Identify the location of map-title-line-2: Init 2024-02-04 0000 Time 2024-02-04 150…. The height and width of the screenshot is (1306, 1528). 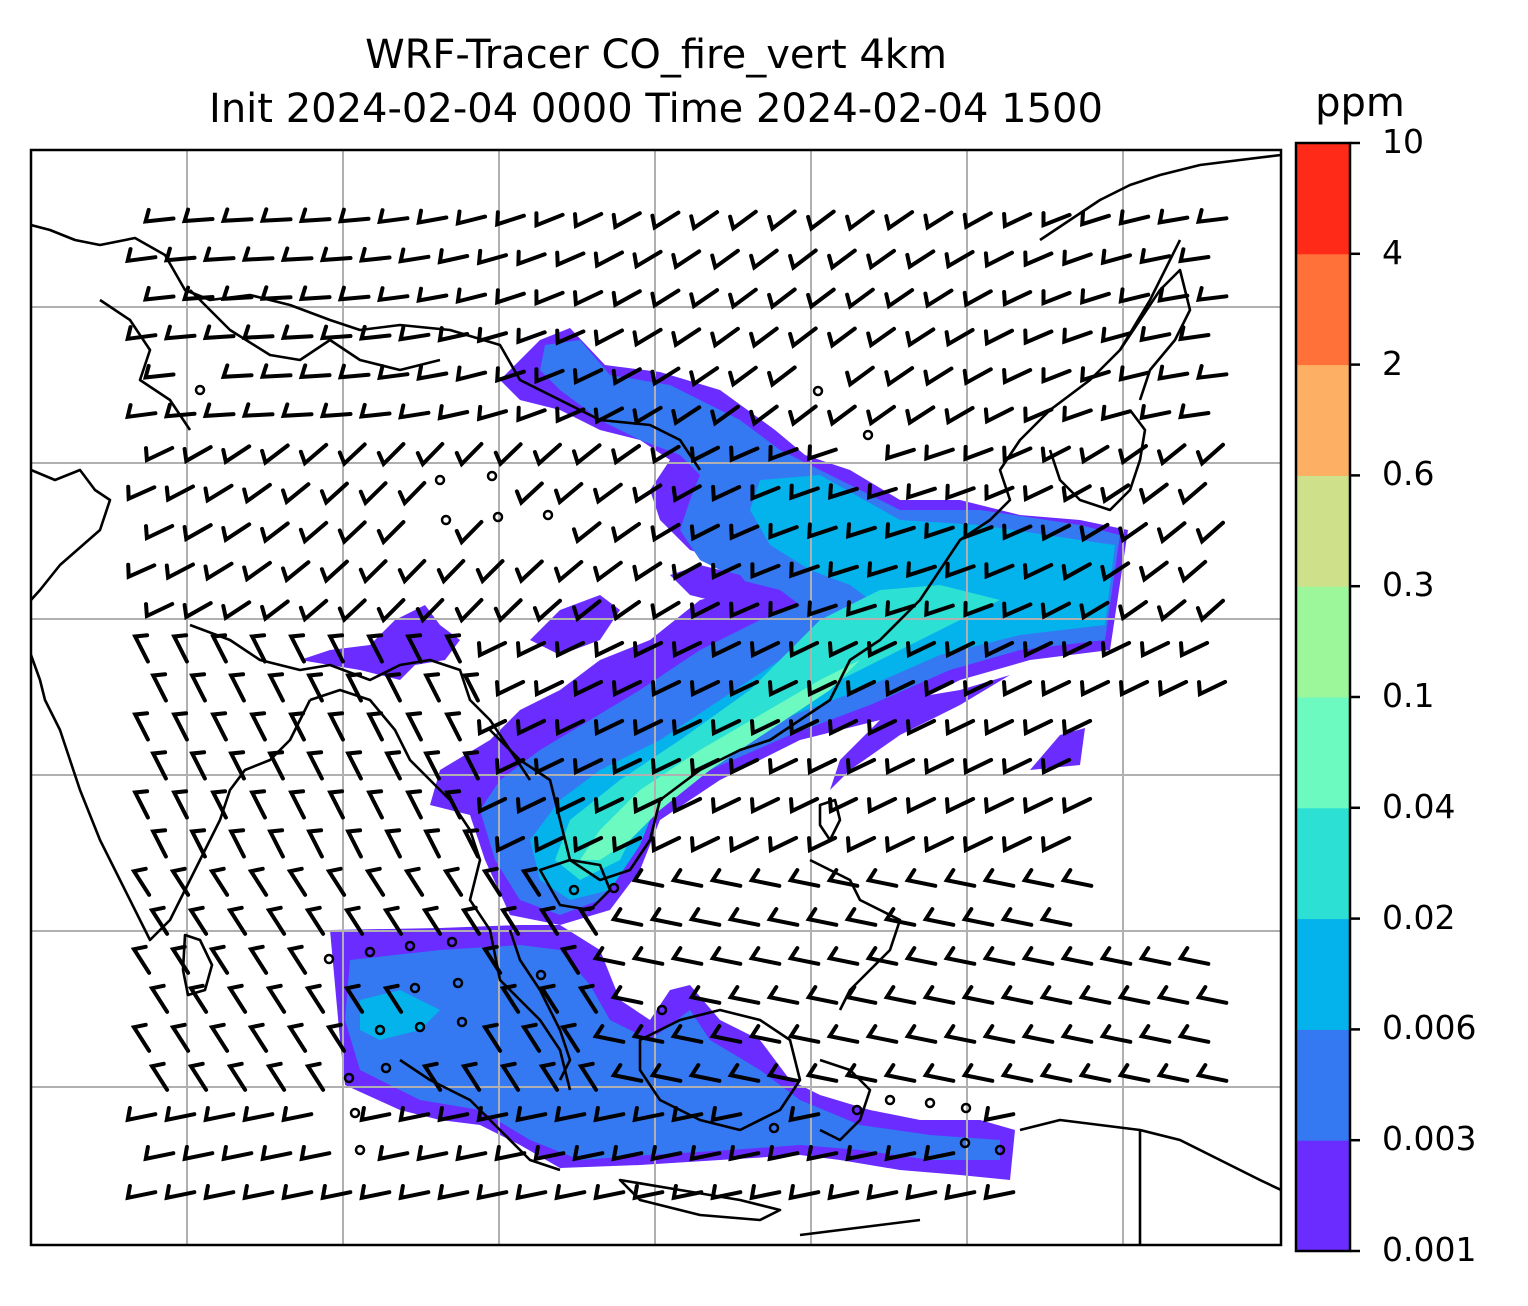
(656, 109).